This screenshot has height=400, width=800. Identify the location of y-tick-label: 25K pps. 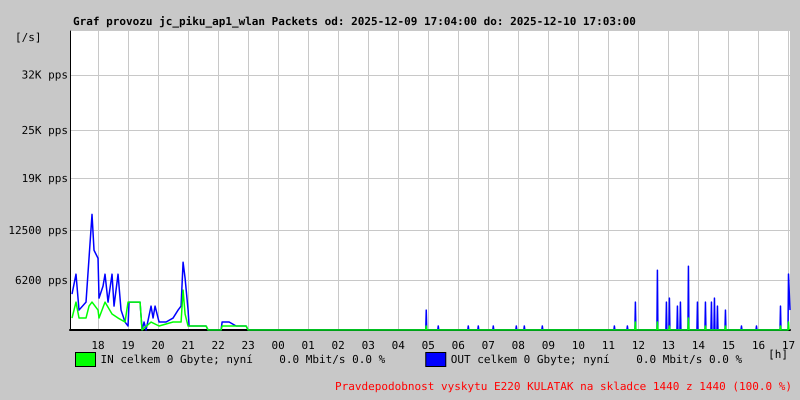
(45, 131).